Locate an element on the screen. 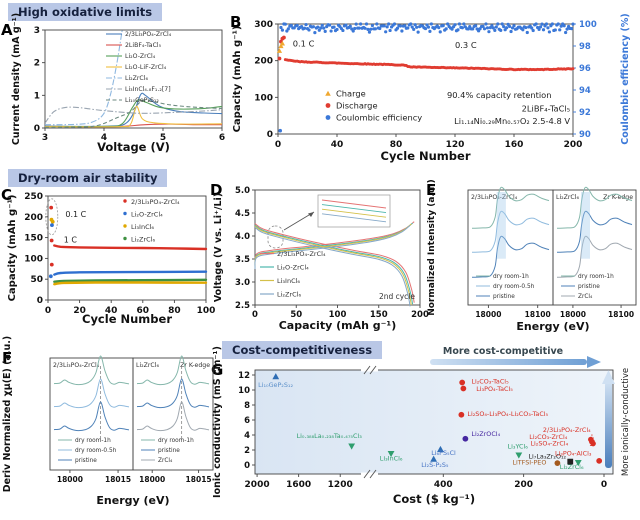 The image size is (640, 520). svg-text: Li₂SO₄-Li₃PO₄-Li₂CO₃-TaCl₅ is located at coordinates (507, 414).